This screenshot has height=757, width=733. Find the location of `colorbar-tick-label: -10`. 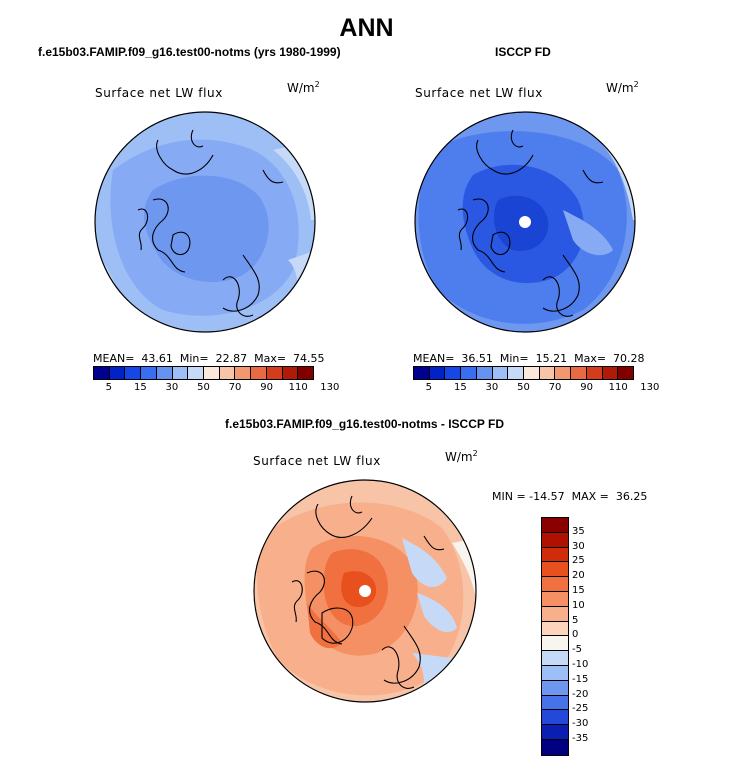

colorbar-tick-label: -10 is located at coordinates (580, 664).